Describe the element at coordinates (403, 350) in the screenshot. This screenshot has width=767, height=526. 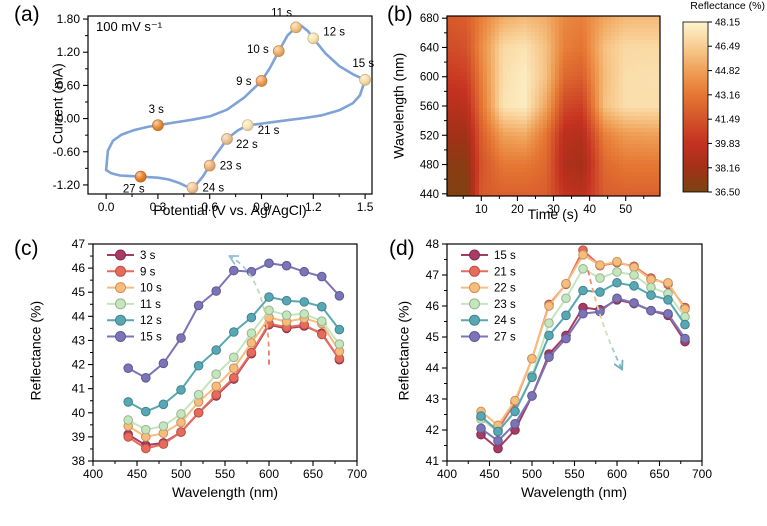
I see `y-axis-label-d: Reflectance (%)` at that location.